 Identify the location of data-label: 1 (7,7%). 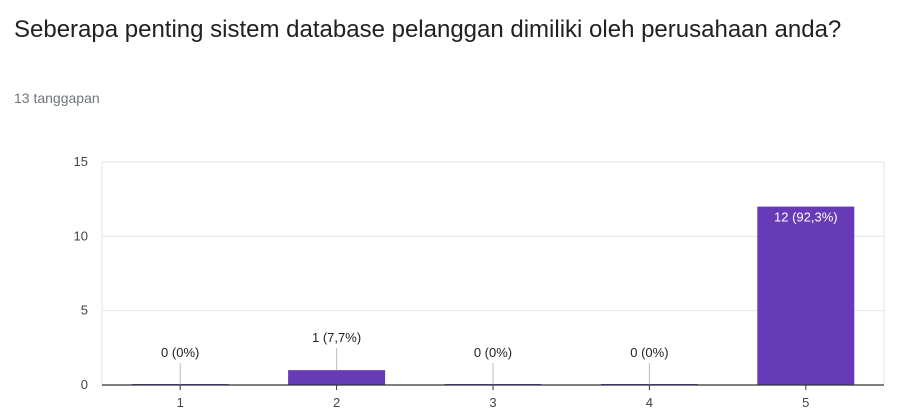
(336, 337).